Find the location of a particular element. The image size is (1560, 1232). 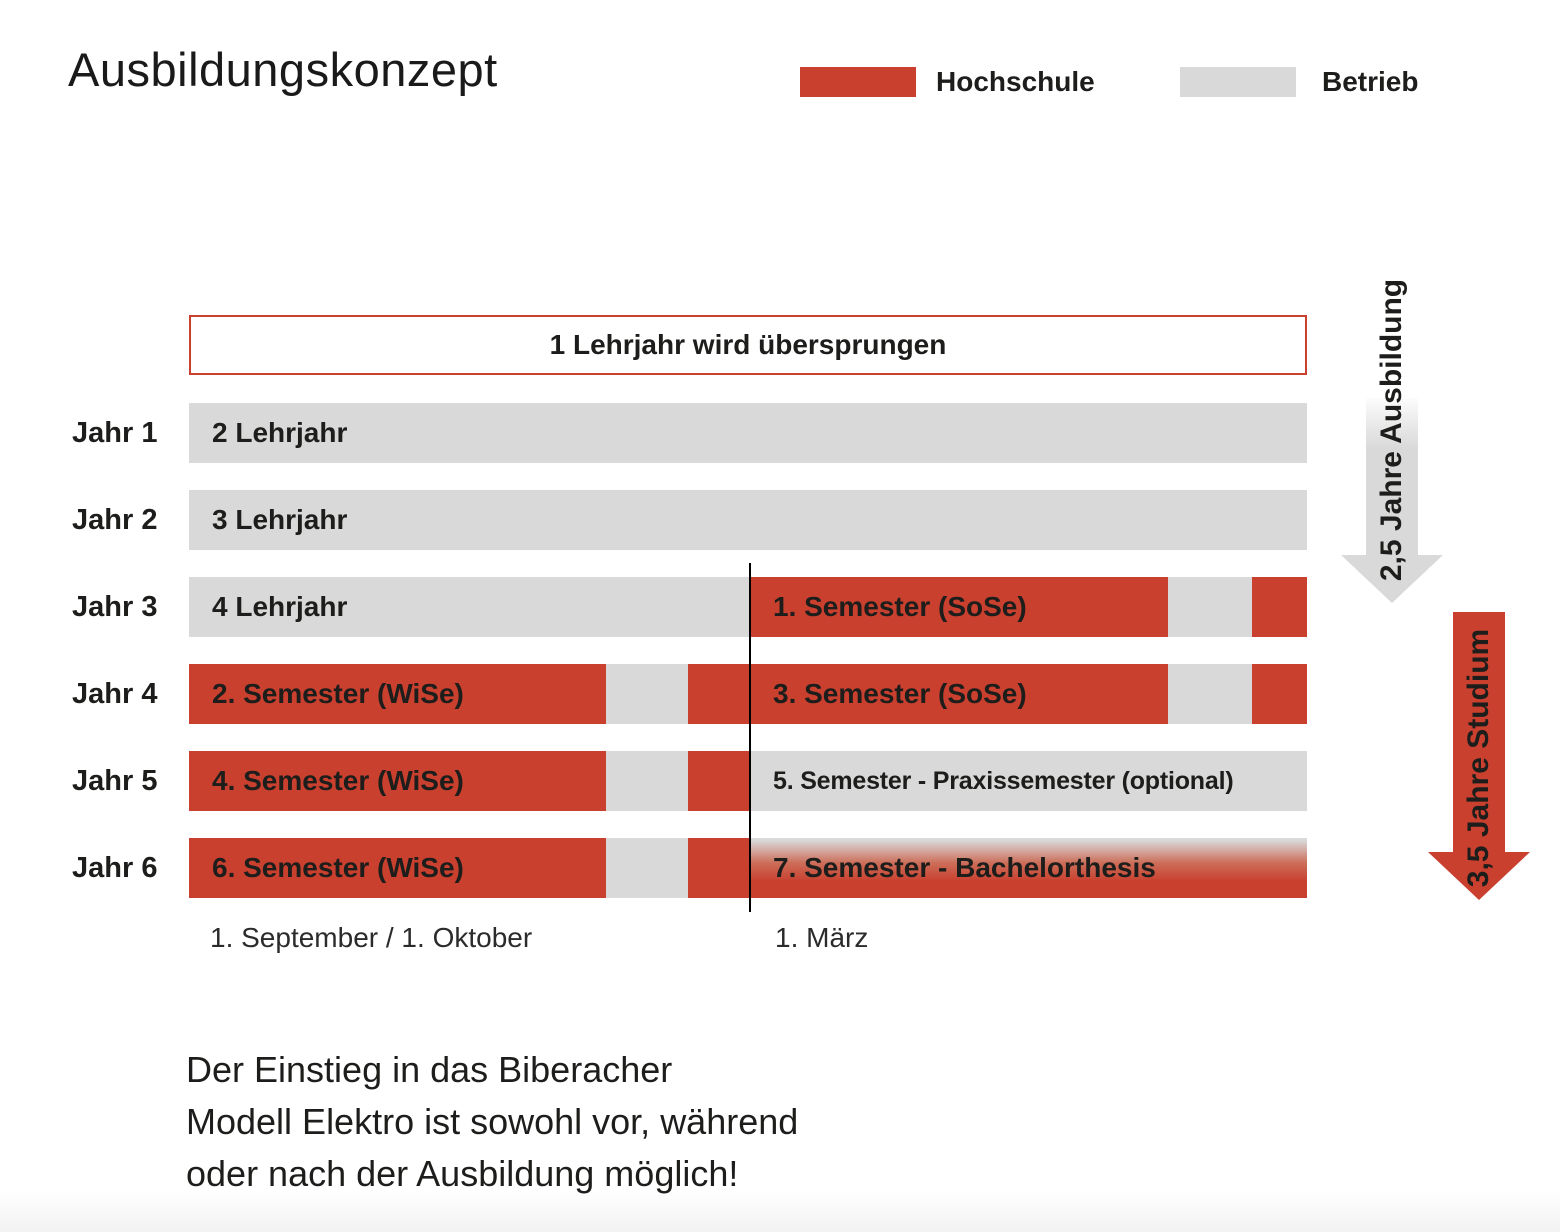

bar-label: 4. Semester (WiSe) is located at coordinates (338, 780).